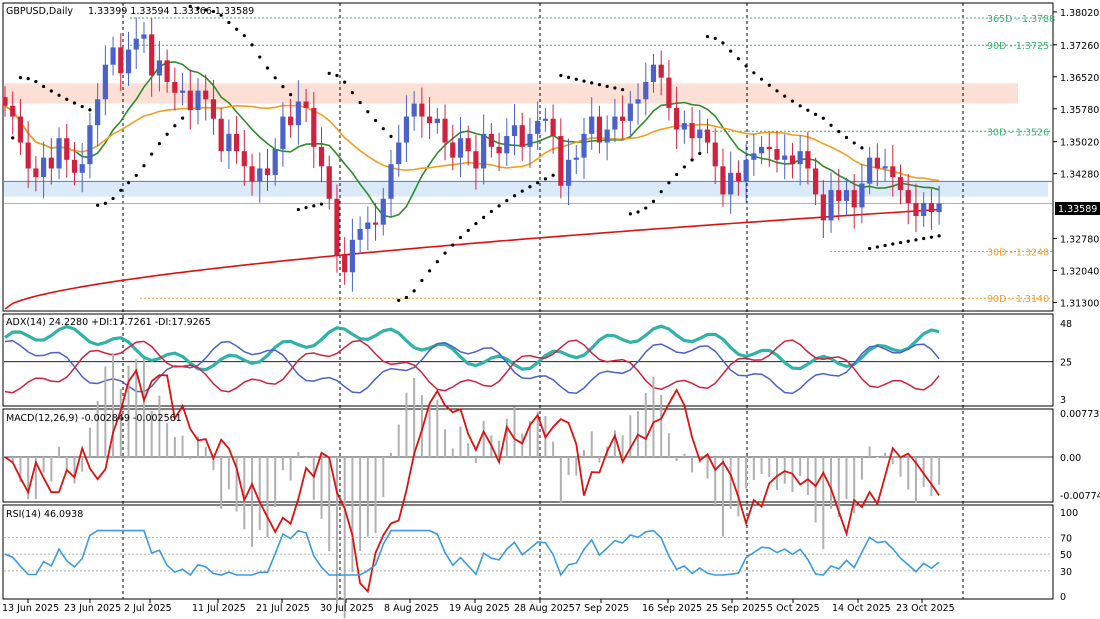 The height and width of the screenshot is (619, 1100). I want to click on level-label: 30D - 1.3526, so click(1018, 132).